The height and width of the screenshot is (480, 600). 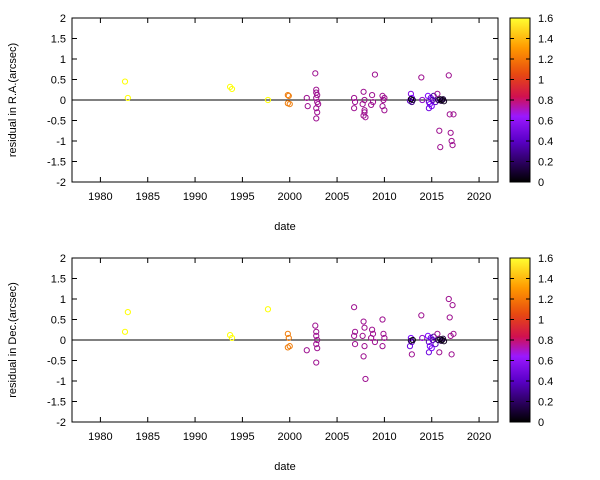 What do you see at coordinates (545, 382) in the screenshot?
I see `dec-colorbar-tick-label: 0.4` at bounding box center [545, 382].